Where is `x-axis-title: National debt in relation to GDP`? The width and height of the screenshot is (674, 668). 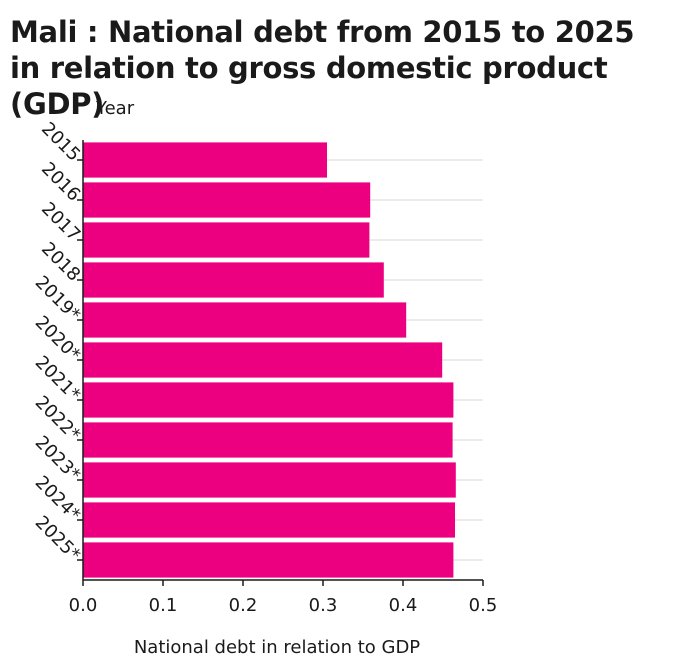 x-axis-title: National debt in relation to GDP is located at coordinates (277, 647).